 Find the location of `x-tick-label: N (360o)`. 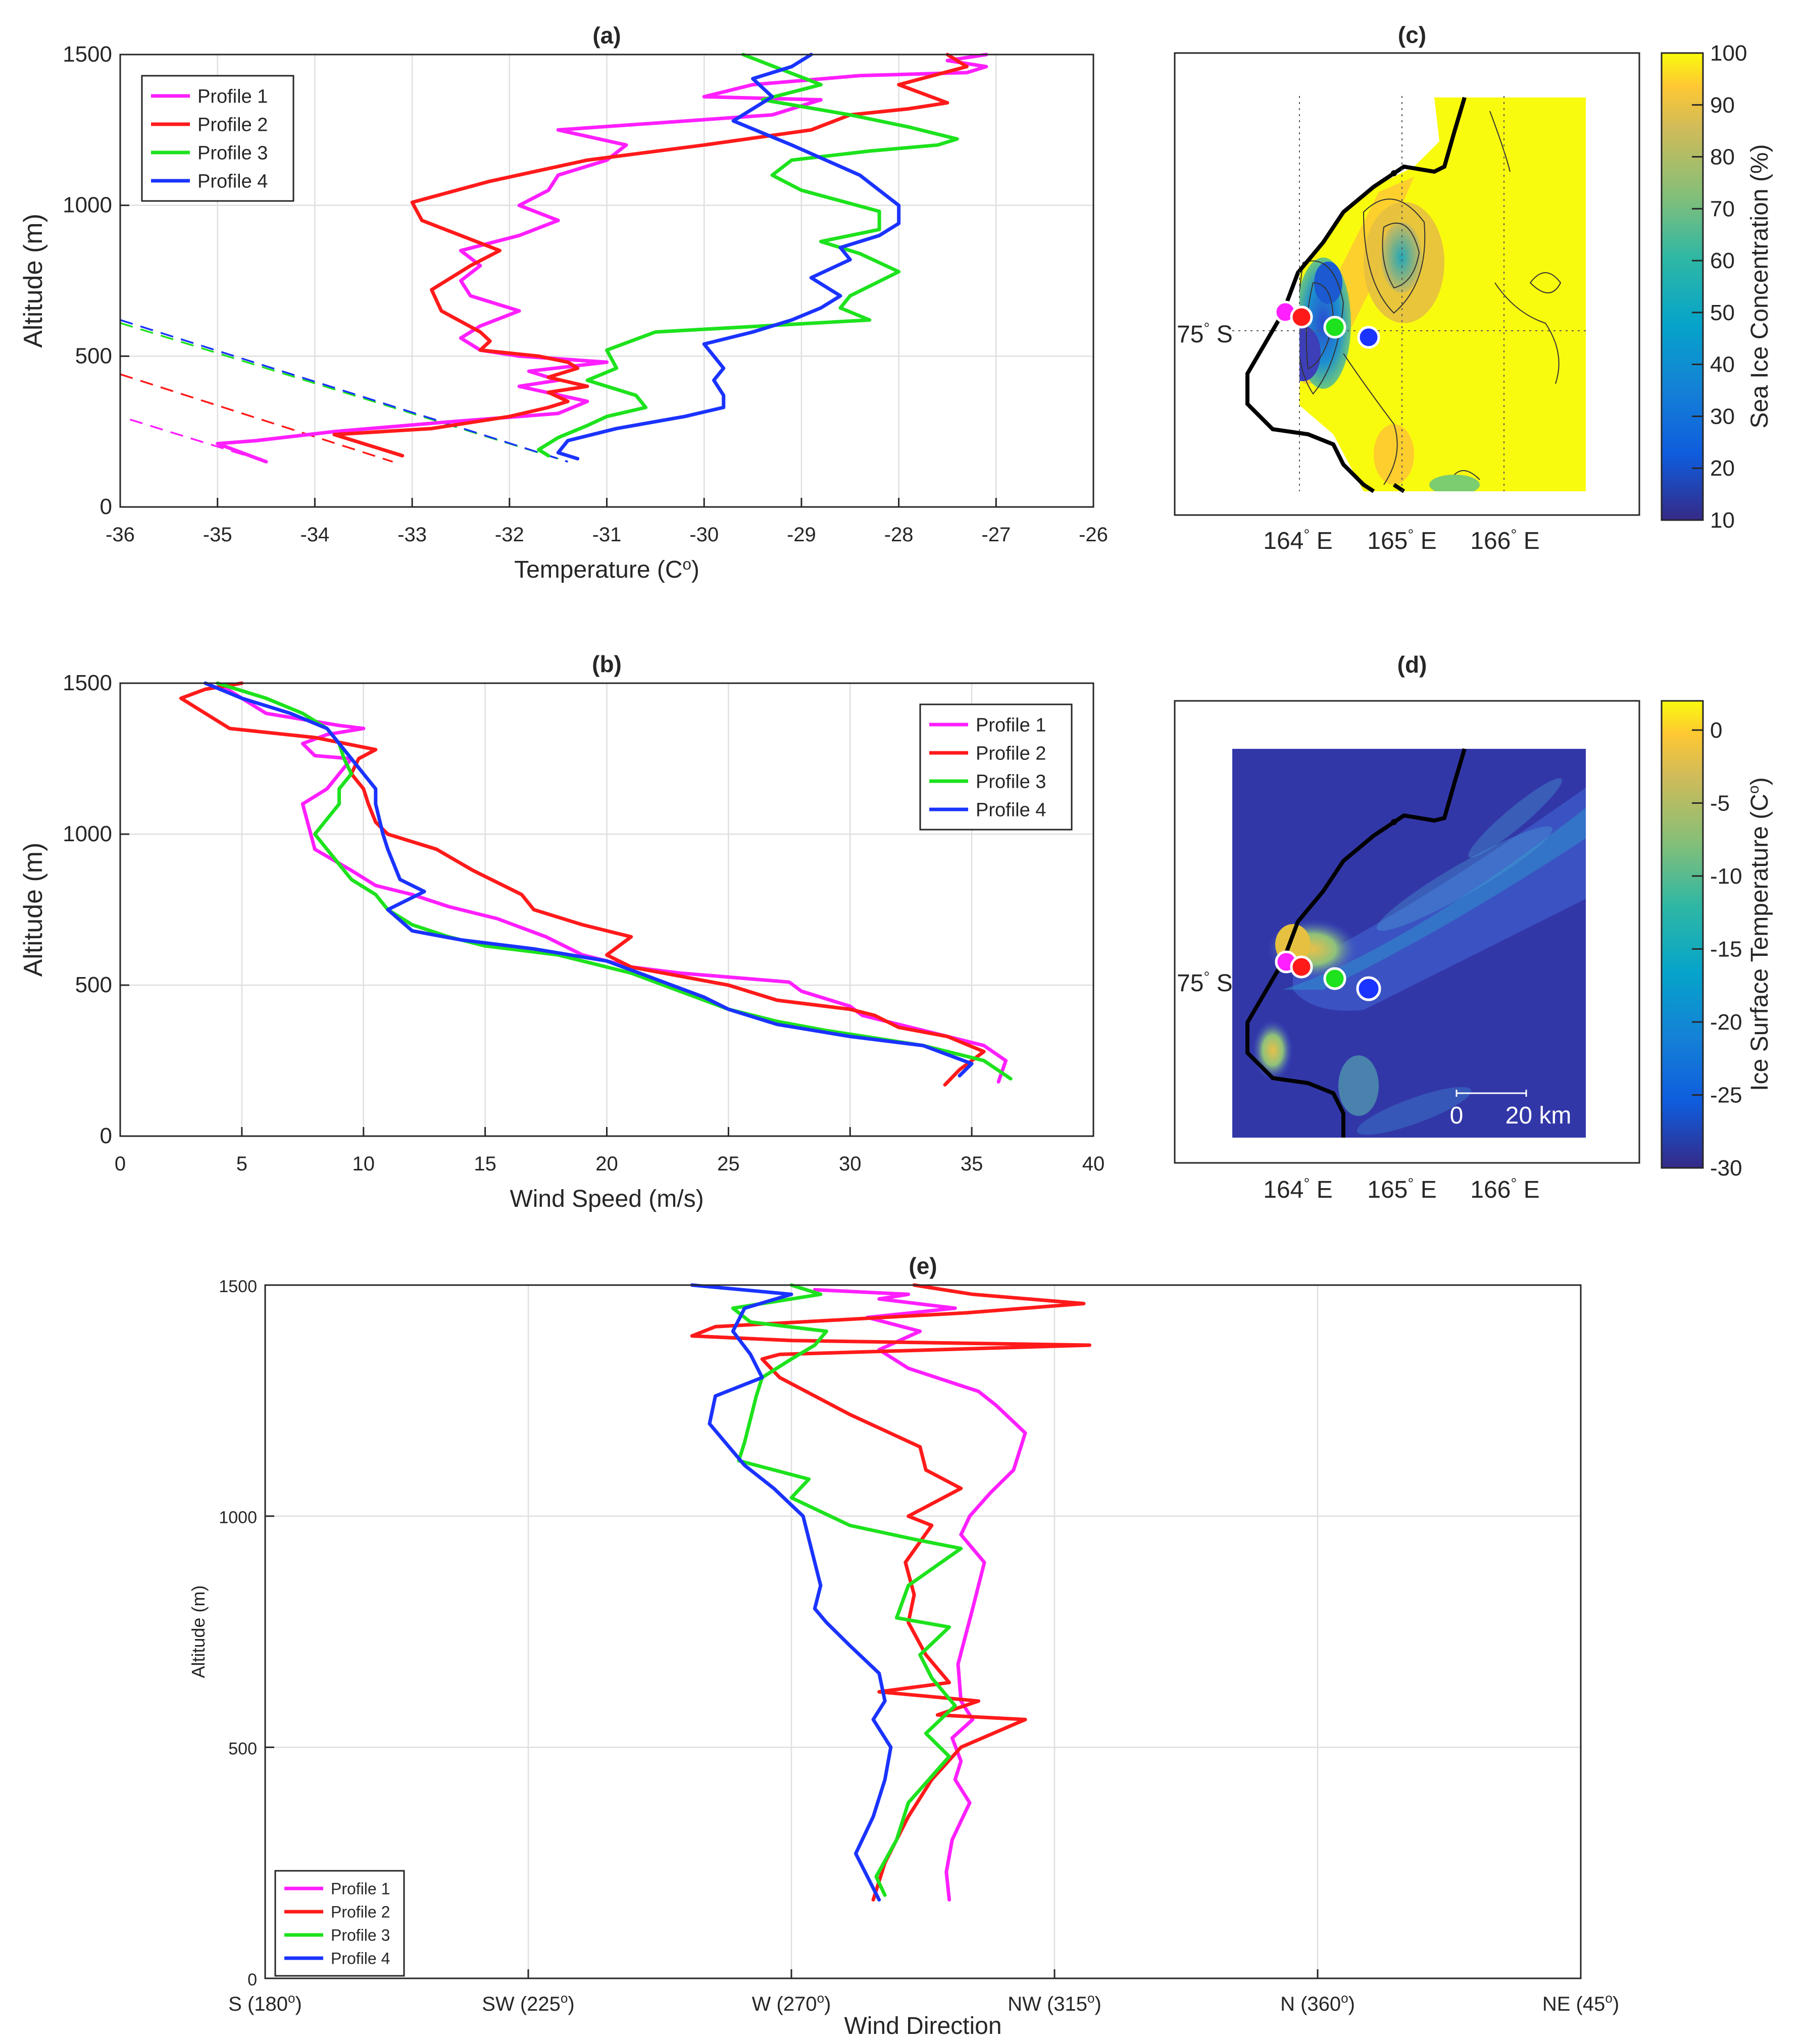

x-tick-label: N (360o) is located at coordinates (1317, 2002).